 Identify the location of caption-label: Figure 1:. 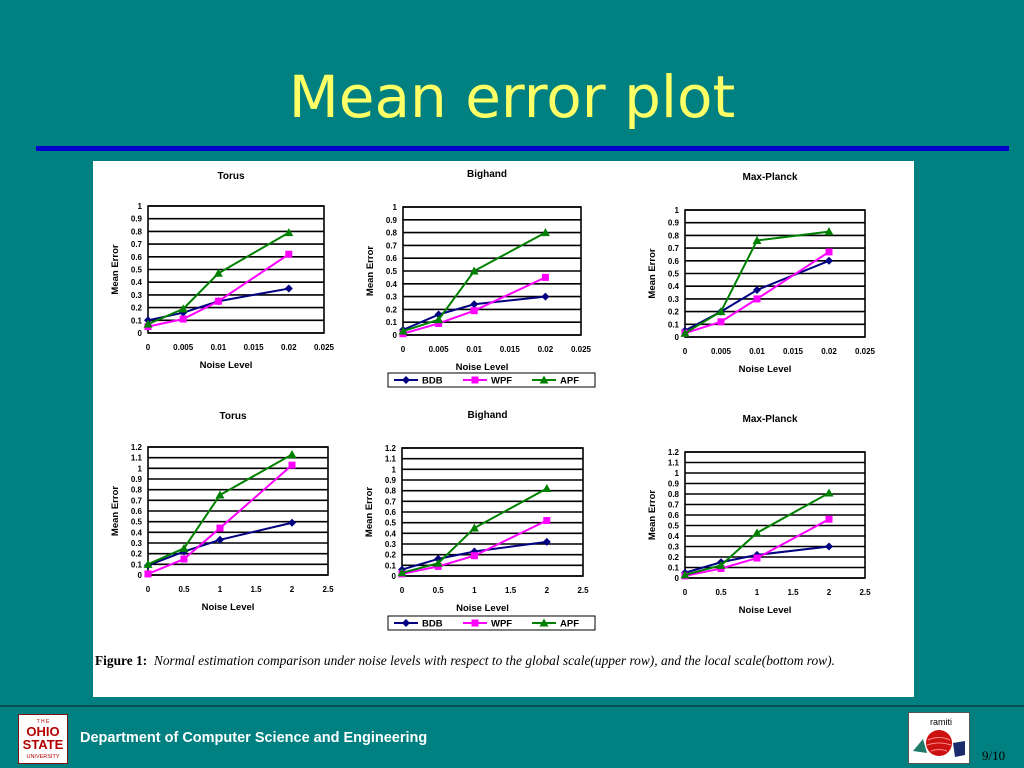
(121, 660).